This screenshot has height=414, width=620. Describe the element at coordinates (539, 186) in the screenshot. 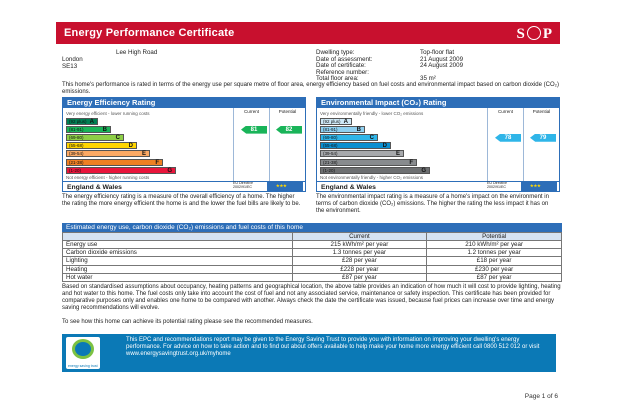

I see `eu-flag-icon` at that location.